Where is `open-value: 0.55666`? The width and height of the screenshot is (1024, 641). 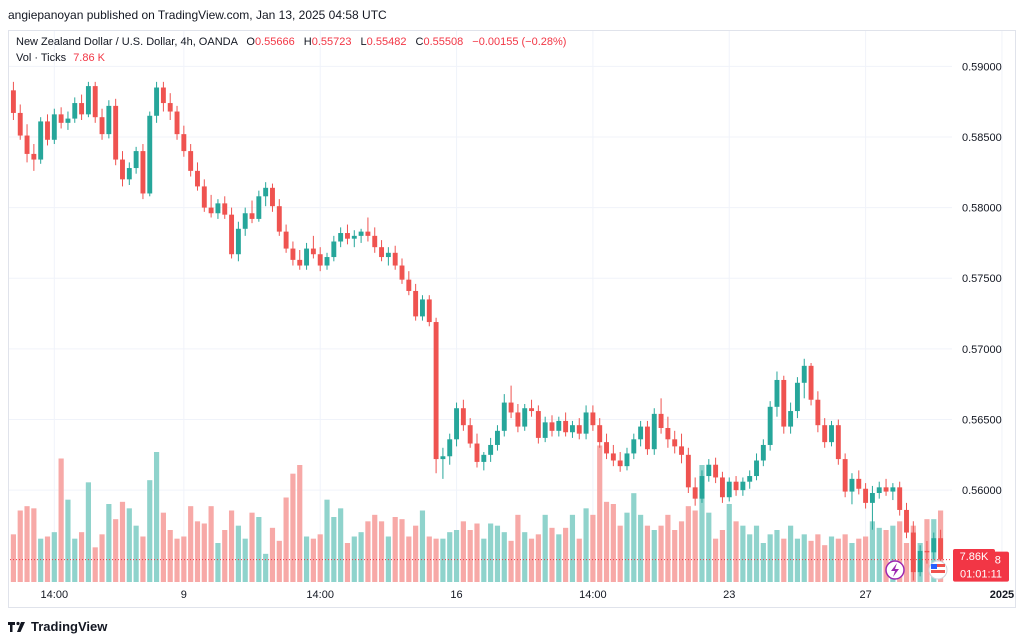
open-value: 0.55666 is located at coordinates (274, 42).